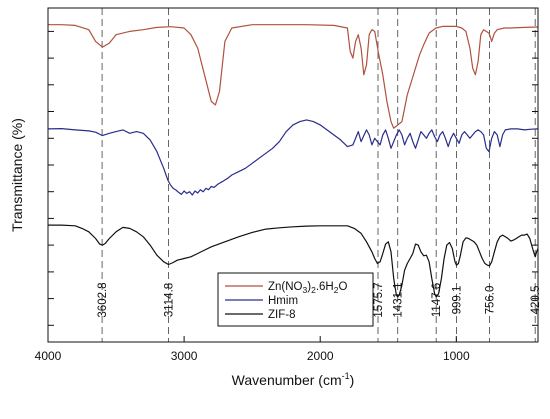  I want to click on peak-label: 420.5, so click(536, 300).